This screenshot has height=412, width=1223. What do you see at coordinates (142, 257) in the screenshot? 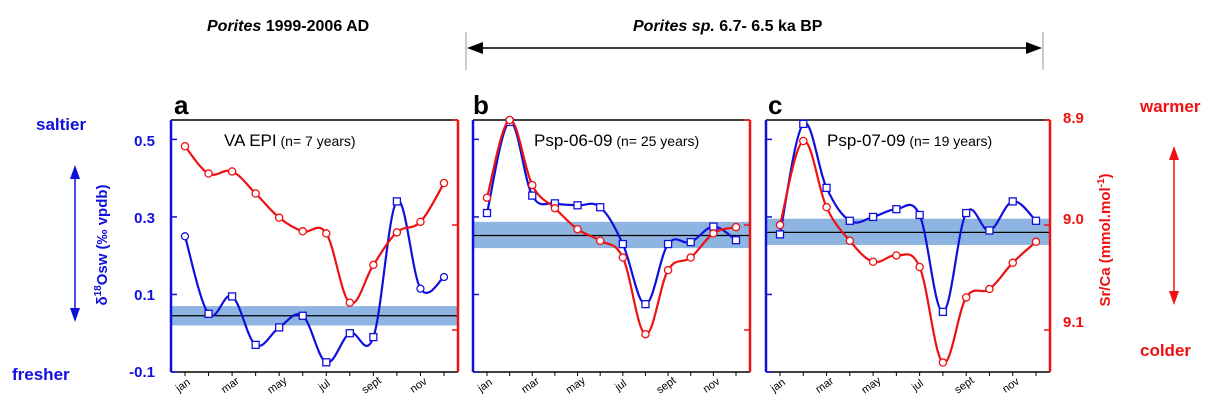
I see `left-axis-tick-labels: 0.5 0.3 0.1 -0.1` at bounding box center [142, 257].